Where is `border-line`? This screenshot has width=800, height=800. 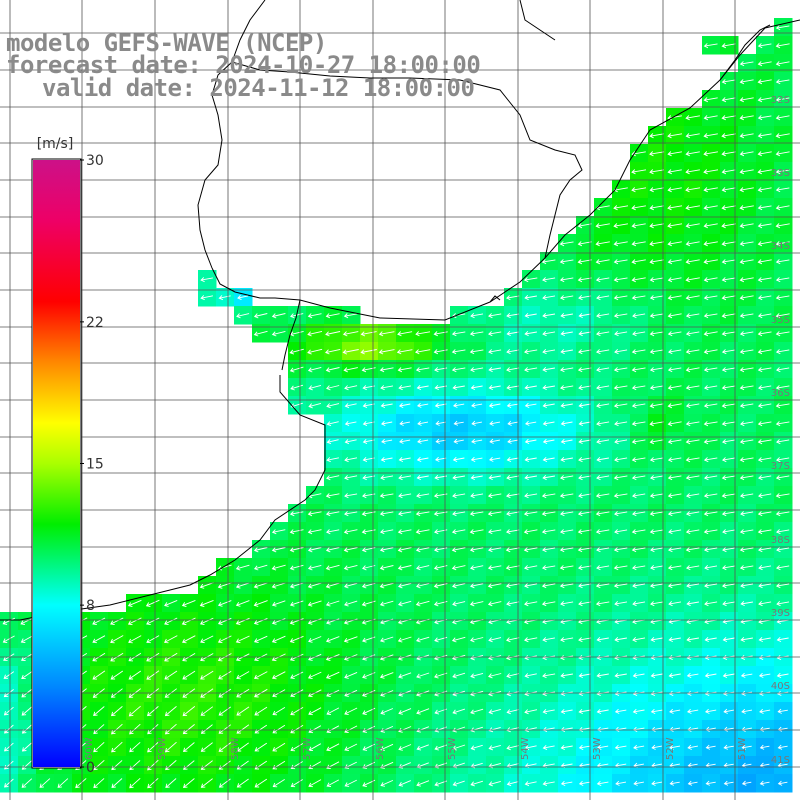
border-line is located at coordinates (215, 165).